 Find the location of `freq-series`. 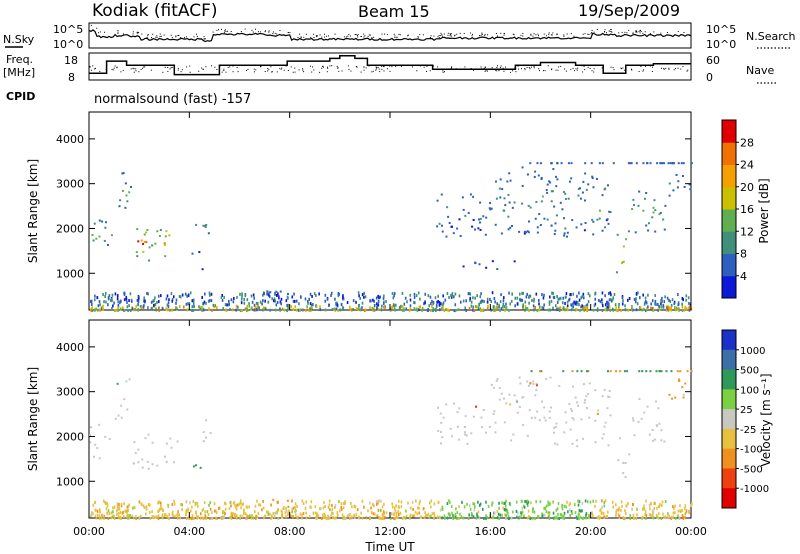

freq-series is located at coordinates (390, 65).